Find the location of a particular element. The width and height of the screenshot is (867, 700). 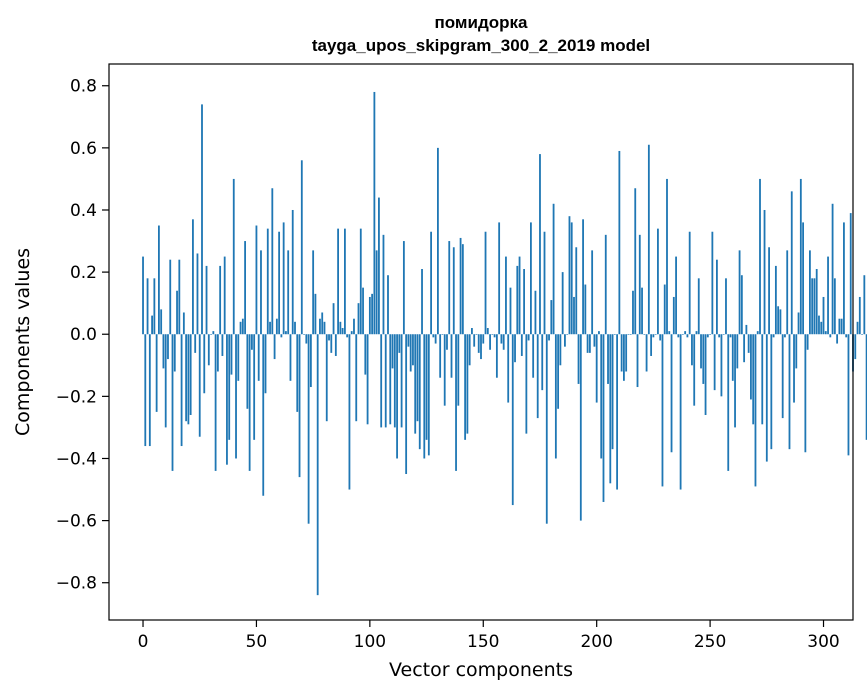

x-tick-label: 150 is located at coordinates (483, 642).